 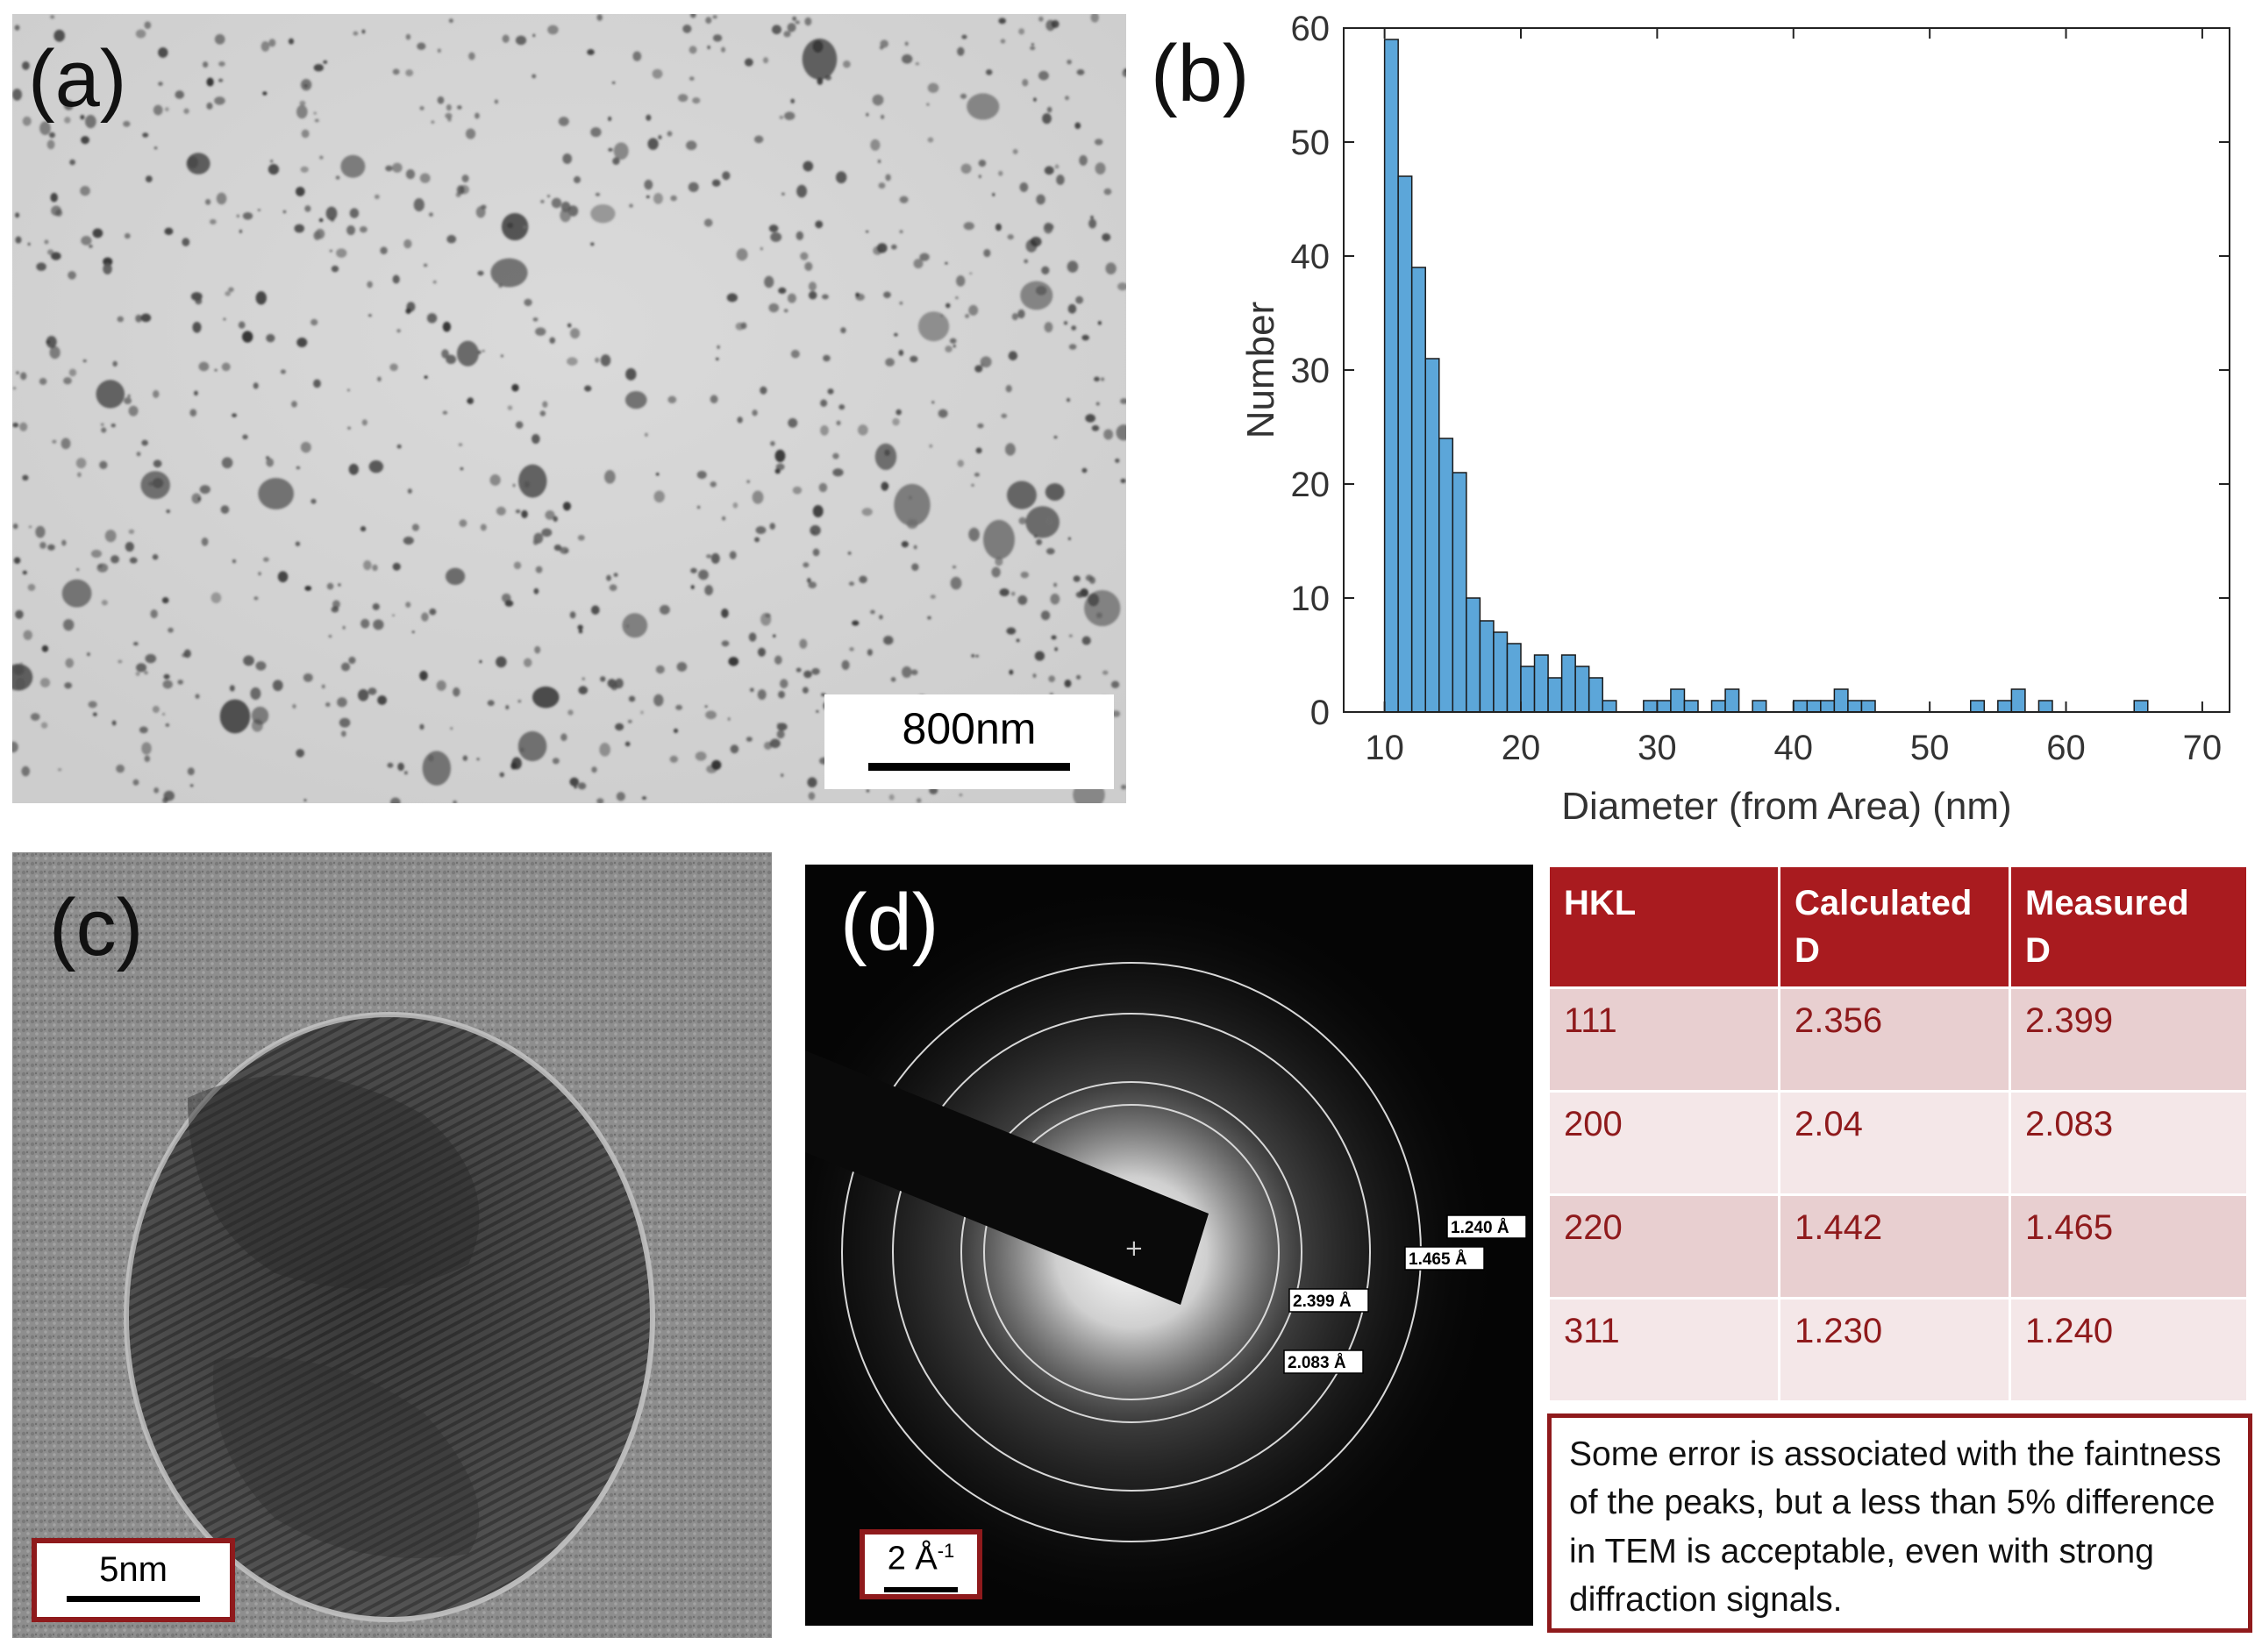 What do you see at coordinates (1311, 257) in the screenshot?
I see `y-tick-label: 40` at bounding box center [1311, 257].